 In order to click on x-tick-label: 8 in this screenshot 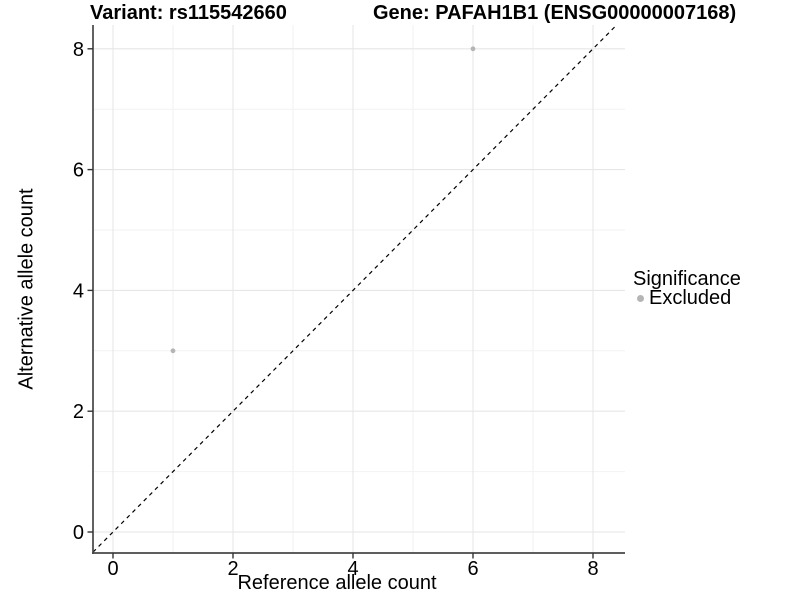, I will do `click(592, 569)`.